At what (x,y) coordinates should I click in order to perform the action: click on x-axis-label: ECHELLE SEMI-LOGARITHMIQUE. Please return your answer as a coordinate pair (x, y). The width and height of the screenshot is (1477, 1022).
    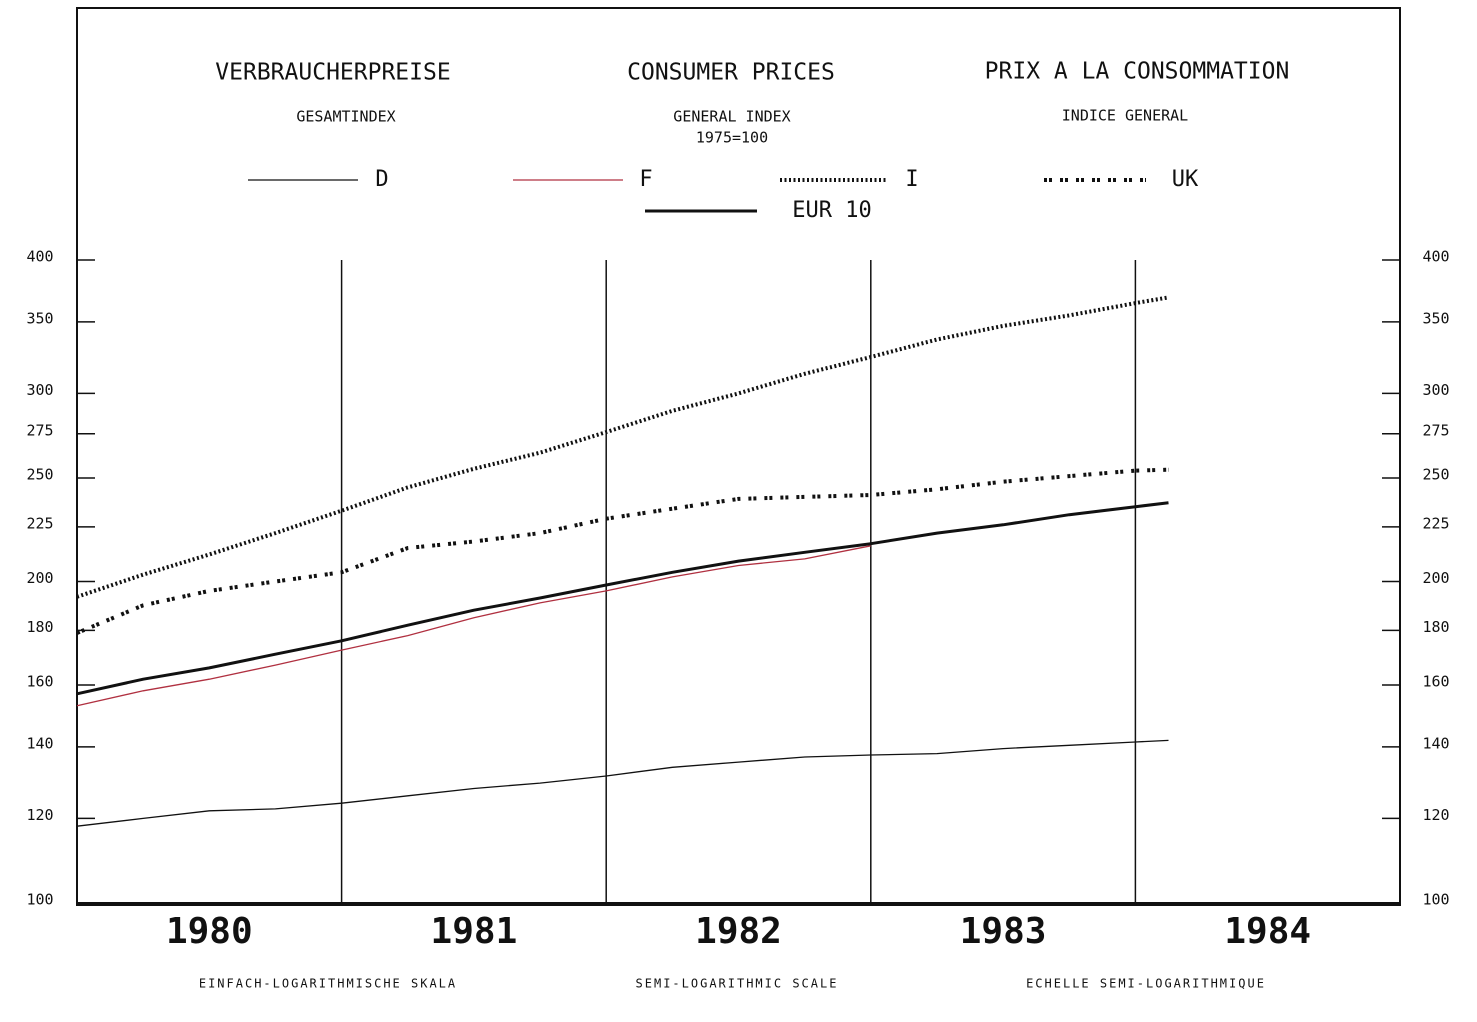
    Looking at the image, I should click on (1146, 984).